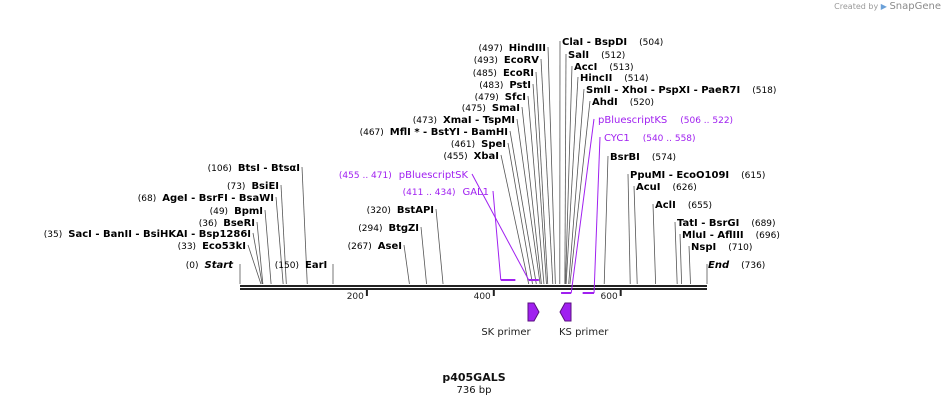  I want to click on site-name: EcoRV, so click(521, 60).